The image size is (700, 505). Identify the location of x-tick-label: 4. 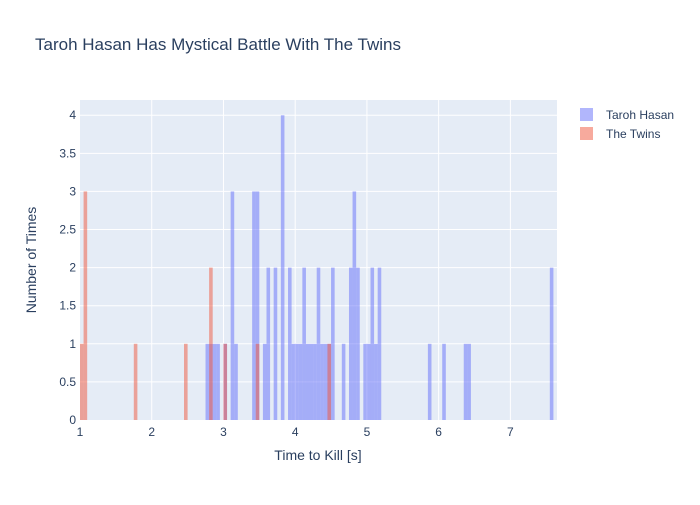
(295, 432).